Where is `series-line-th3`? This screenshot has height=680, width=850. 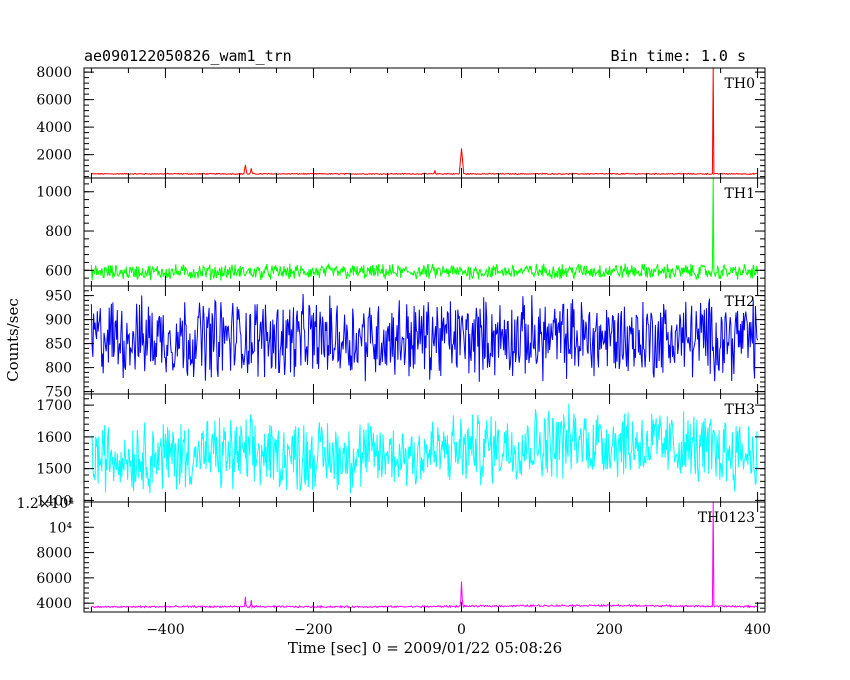
series-line-th3 is located at coordinates (425, 448).